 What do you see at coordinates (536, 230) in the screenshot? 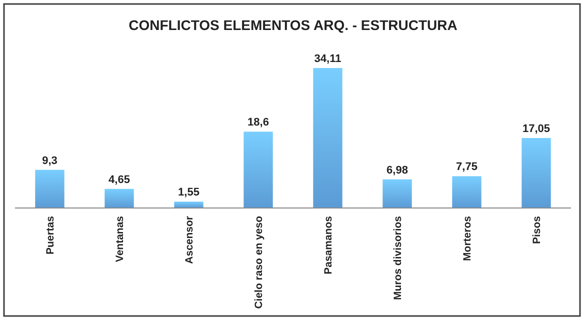
I see `x-tick-label: Pisos` at bounding box center [536, 230].